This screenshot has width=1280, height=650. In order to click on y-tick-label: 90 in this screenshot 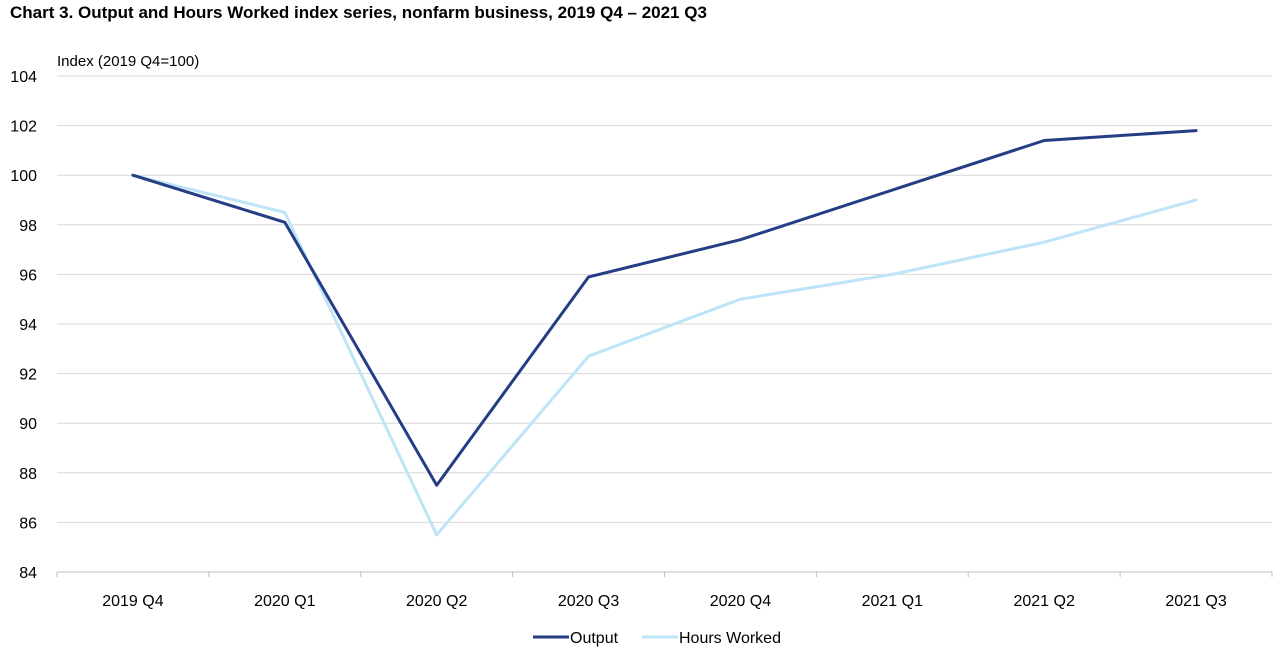, I will do `click(28, 424)`.